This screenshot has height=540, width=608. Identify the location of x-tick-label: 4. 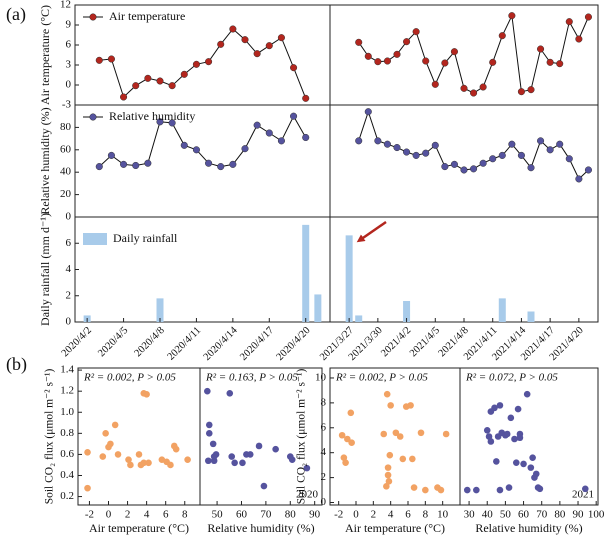
(147, 515).